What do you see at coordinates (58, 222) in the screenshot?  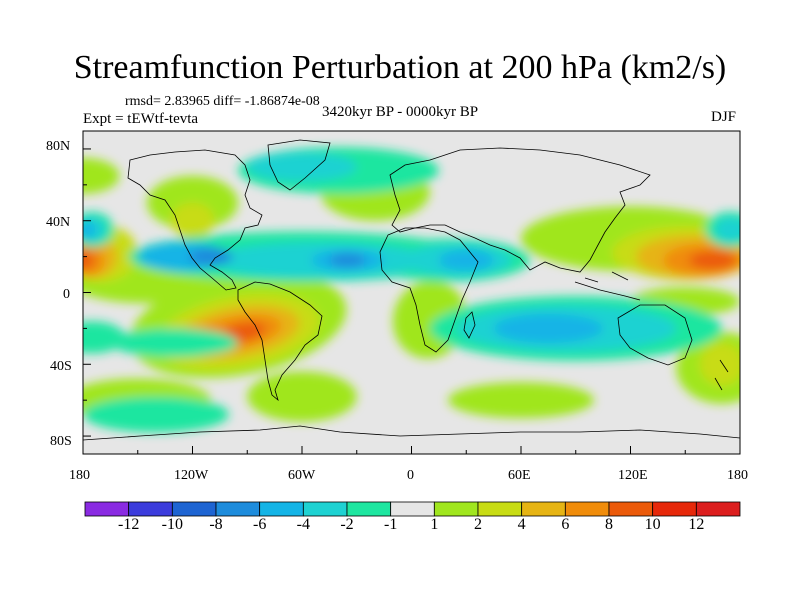 I see `lat-label-40n: 40N` at bounding box center [58, 222].